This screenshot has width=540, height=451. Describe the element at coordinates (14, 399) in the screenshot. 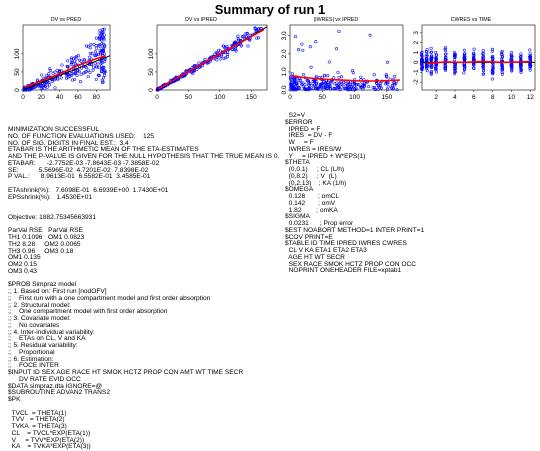

I see `text-line: $PK` at that location.